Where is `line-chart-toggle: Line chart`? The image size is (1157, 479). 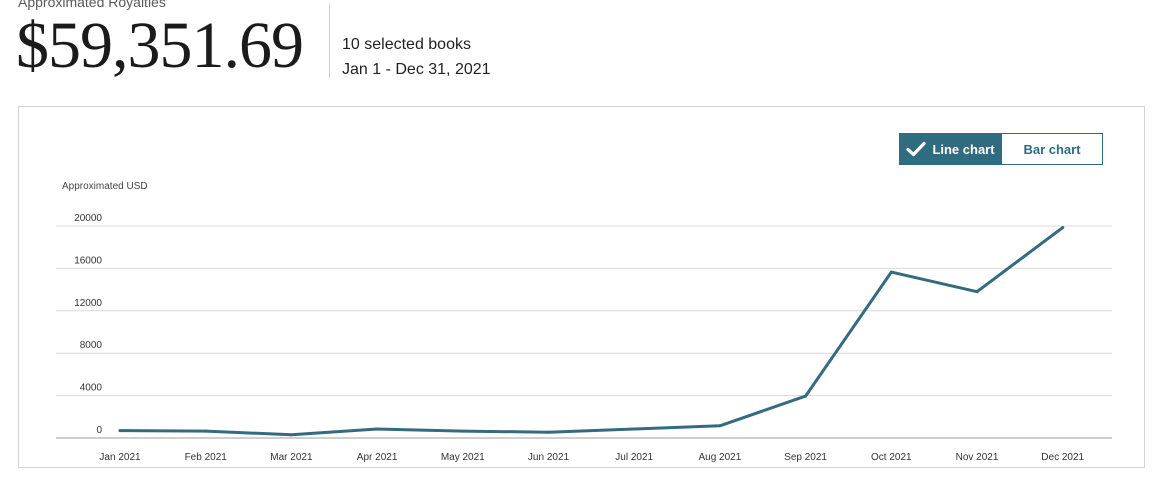
line-chart-toggle: Line chart is located at coordinates (950, 149).